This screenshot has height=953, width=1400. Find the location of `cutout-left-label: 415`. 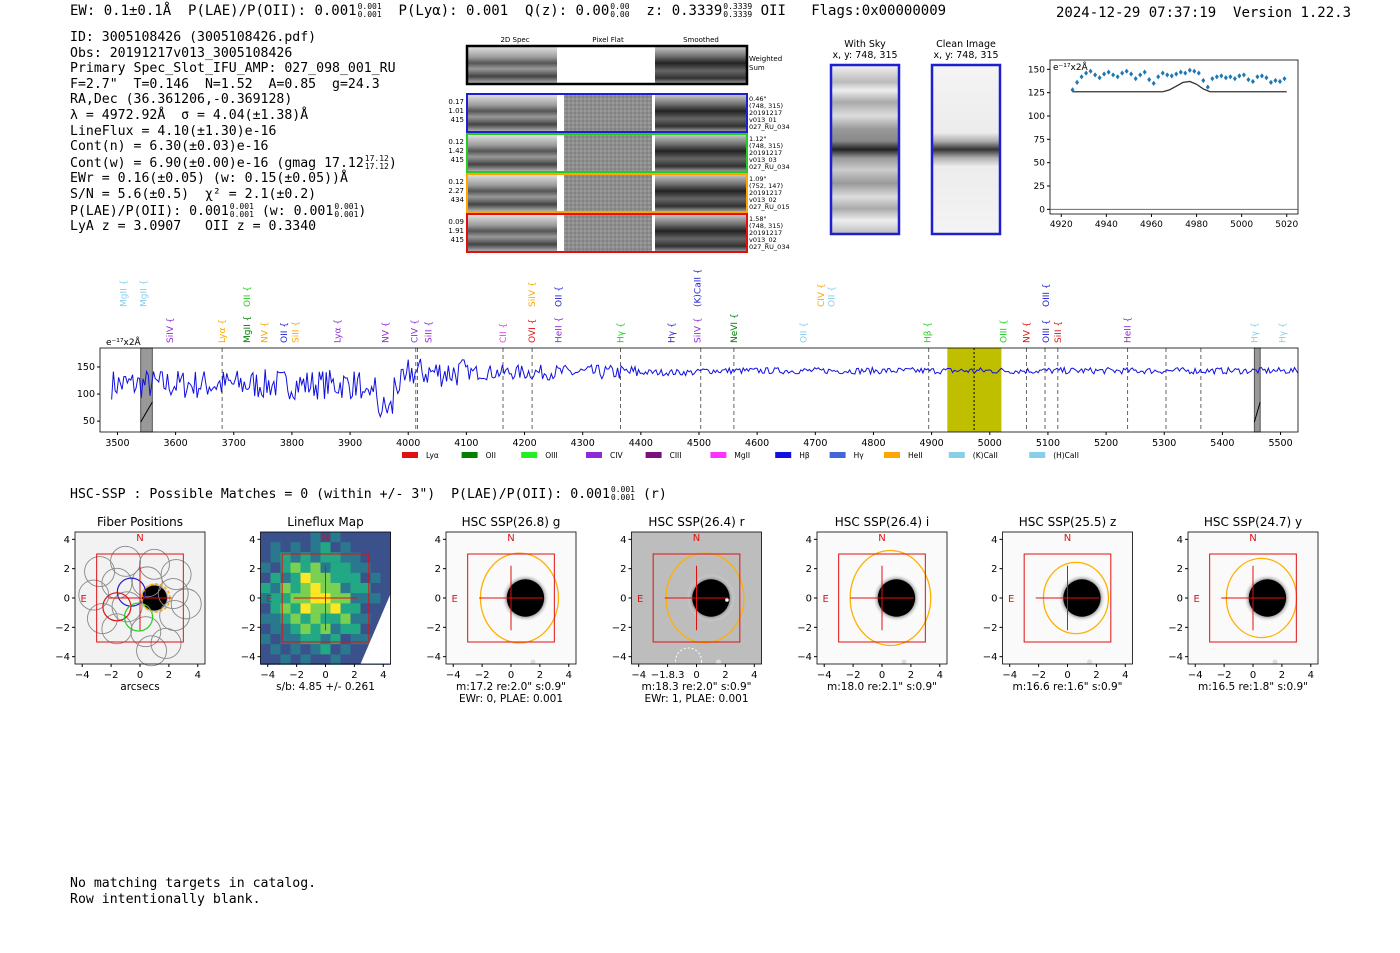

cutout-left-label: 415 is located at coordinates (457, 240).